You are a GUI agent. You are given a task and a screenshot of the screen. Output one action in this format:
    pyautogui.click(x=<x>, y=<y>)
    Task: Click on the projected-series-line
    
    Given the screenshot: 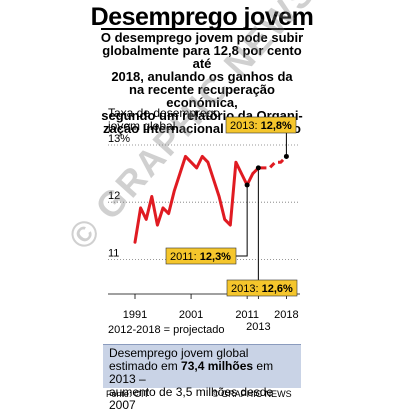 What is the action you would take?
    pyautogui.click(x=269, y=165)
    